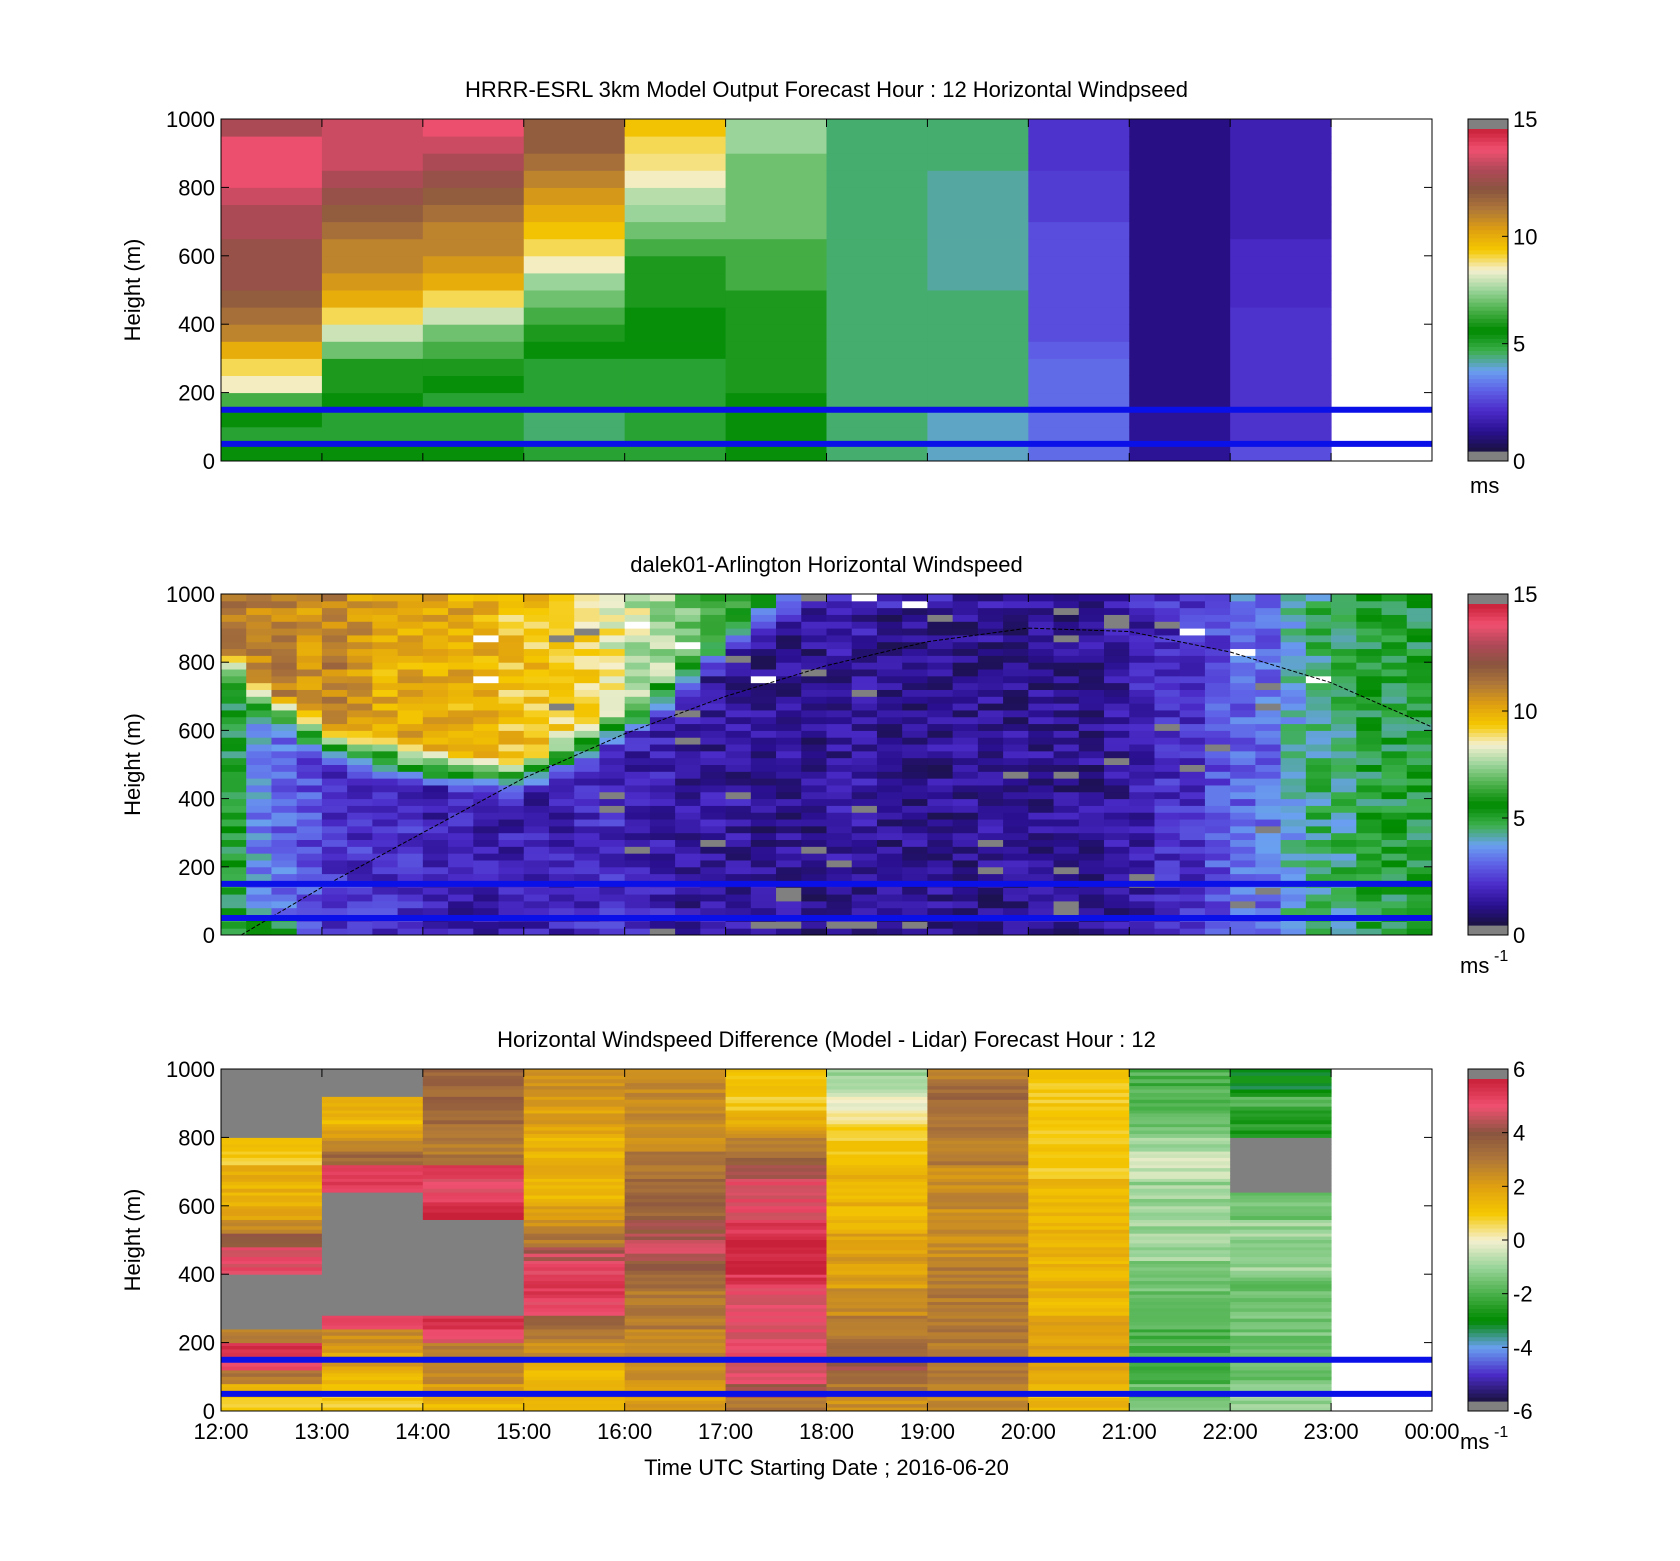 Image resolution: width=1680 pixels, height=1561 pixels. I want to click on colorbar-unit-label: ms, so click(1474, 1441).